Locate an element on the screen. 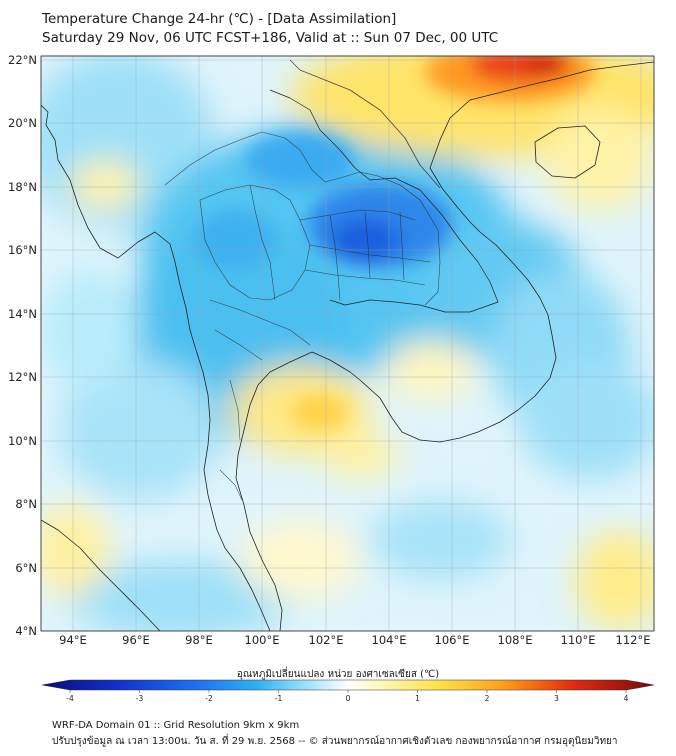 The width and height of the screenshot is (676, 756). colorbar-tick: 3 is located at coordinates (556, 698).